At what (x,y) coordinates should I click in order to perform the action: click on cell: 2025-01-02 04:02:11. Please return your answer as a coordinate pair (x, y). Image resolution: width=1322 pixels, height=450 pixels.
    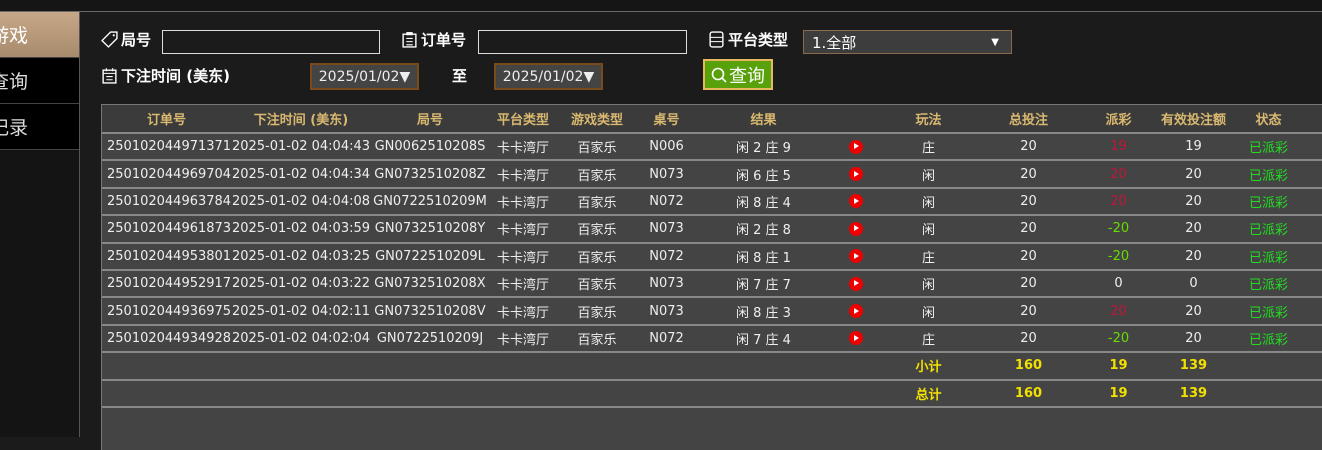
    Looking at the image, I should click on (301, 310).